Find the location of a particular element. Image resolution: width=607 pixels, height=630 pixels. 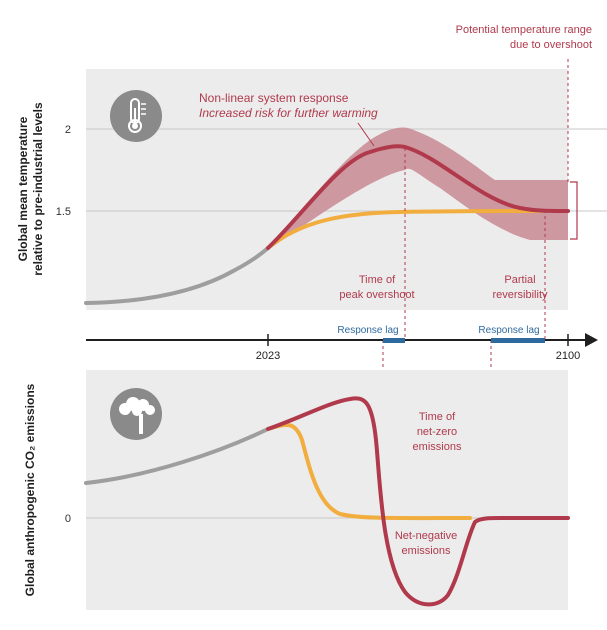

timeline-arrowhead is located at coordinates (591, 340).